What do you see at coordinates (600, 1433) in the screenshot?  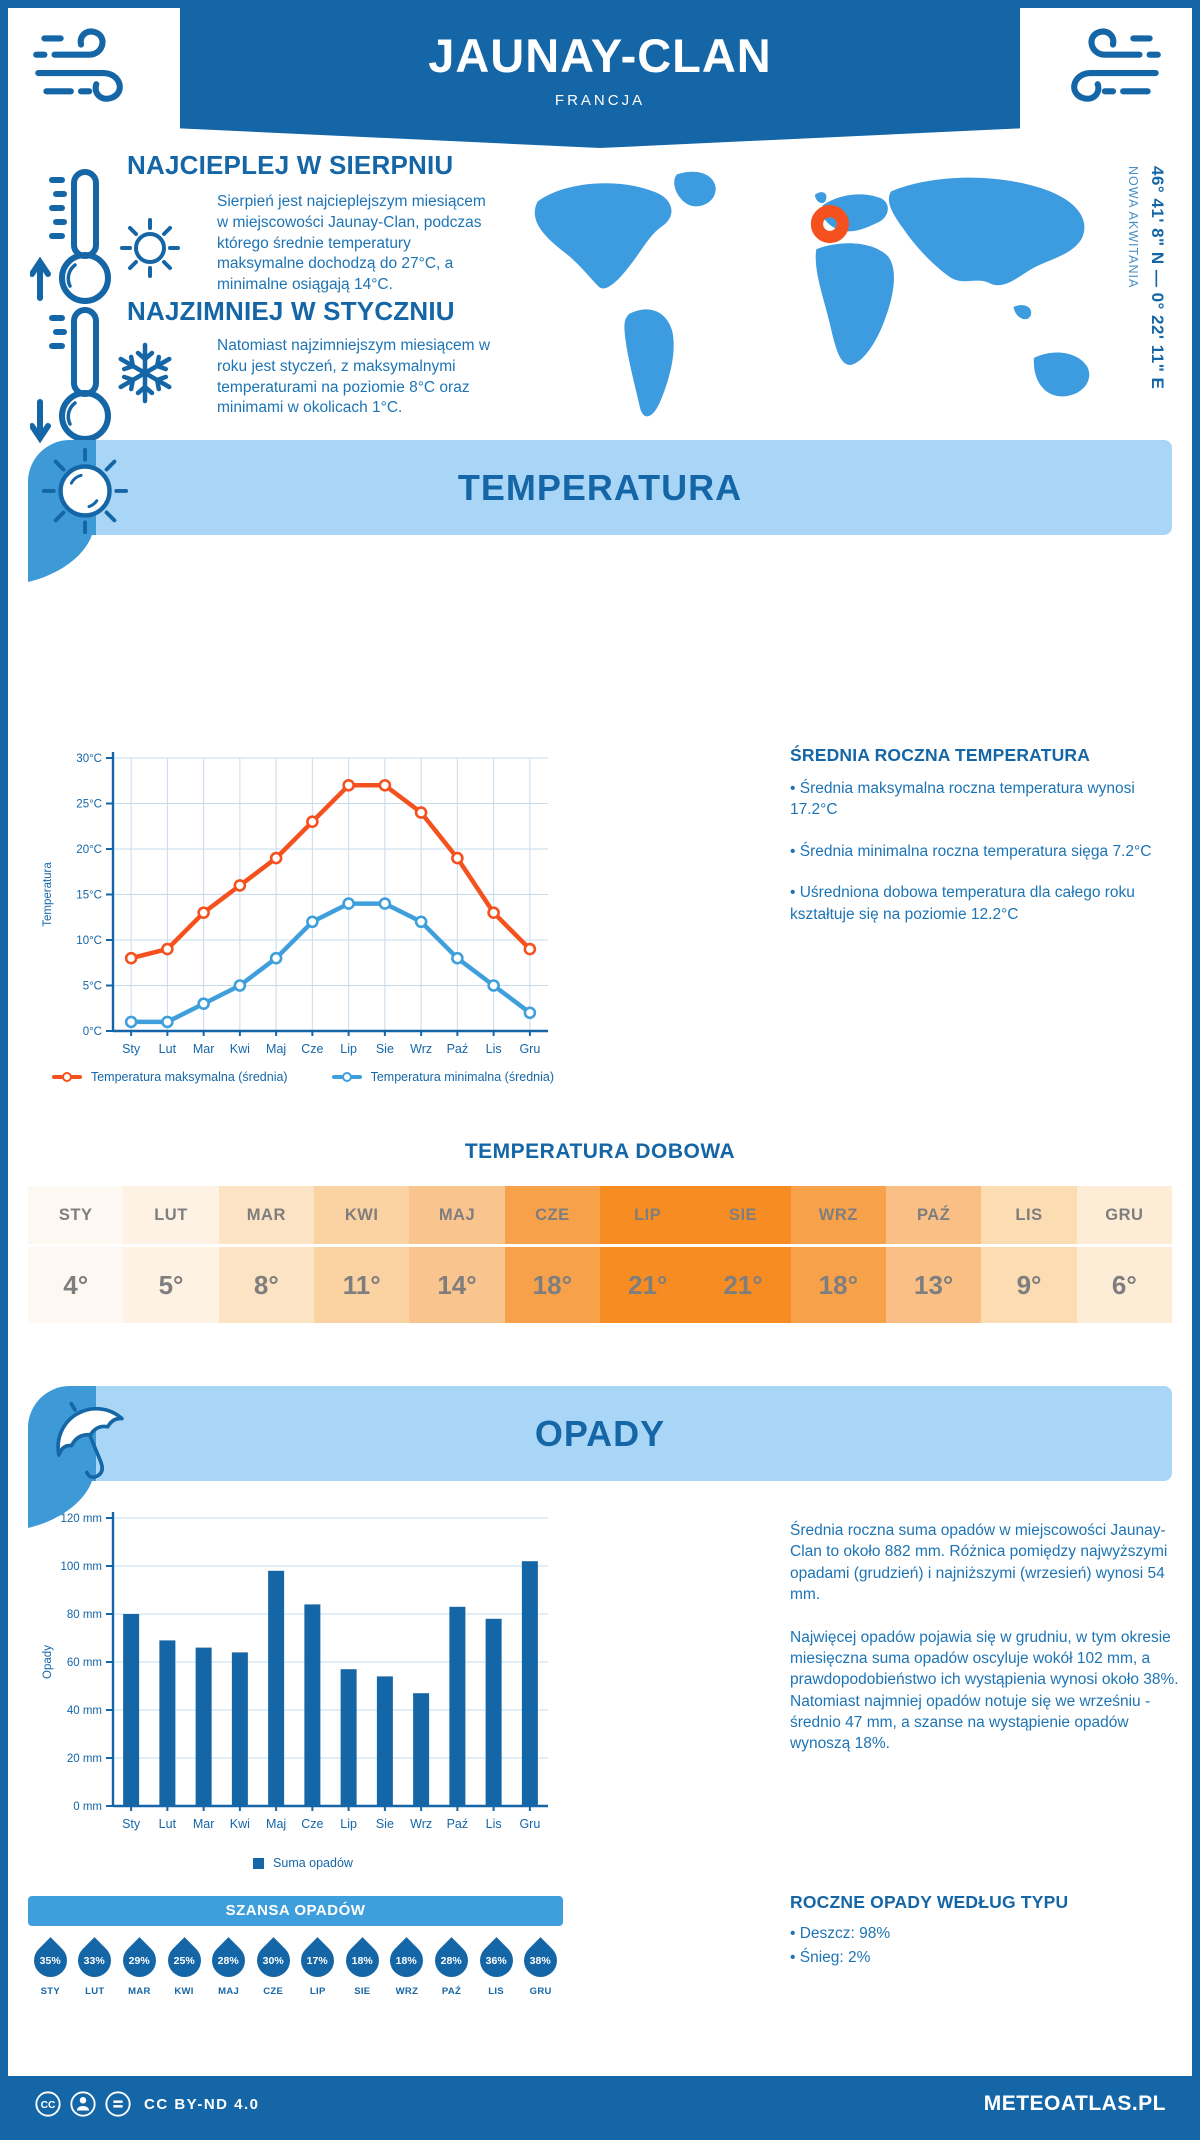 I see `precipitation-banner-title: OPADY` at bounding box center [600, 1433].